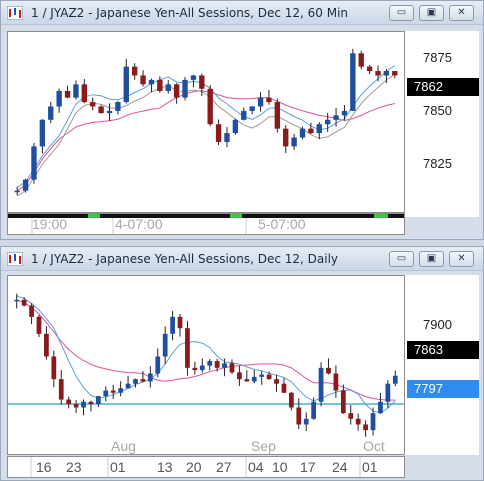  I want to click on day-label: 04, so click(256, 467).